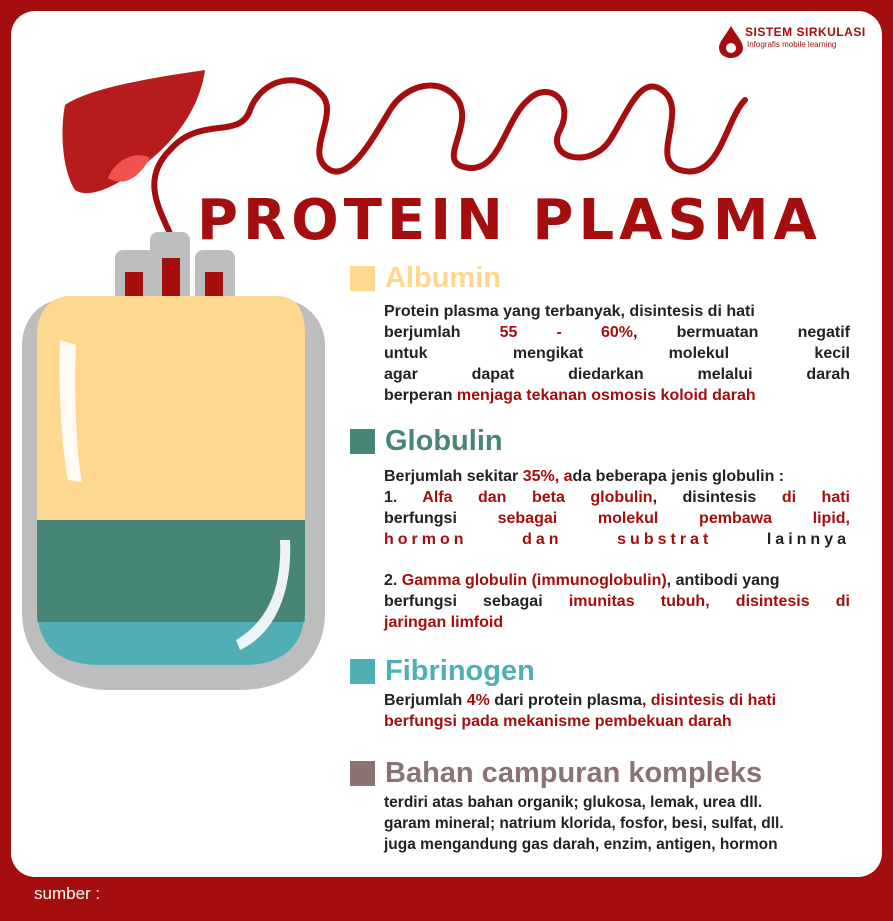 The image size is (893, 921). Describe the element at coordinates (509, 220) in the screenshot. I see `page-title: PROTEIN PLASMA` at that location.